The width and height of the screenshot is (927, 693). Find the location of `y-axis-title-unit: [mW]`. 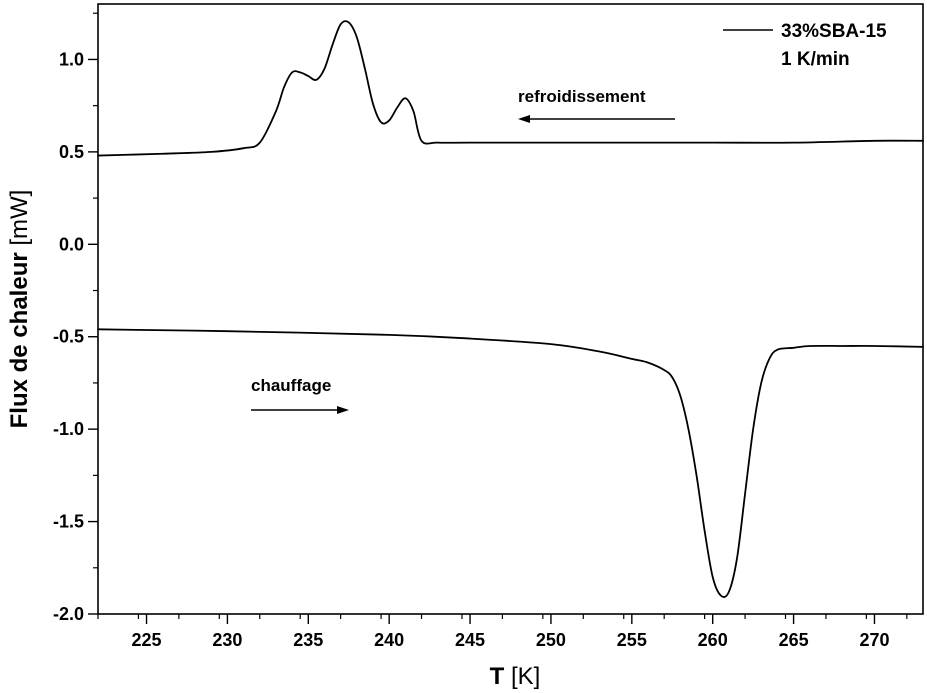

y-axis-title-unit: [mW] is located at coordinates (19, 218).